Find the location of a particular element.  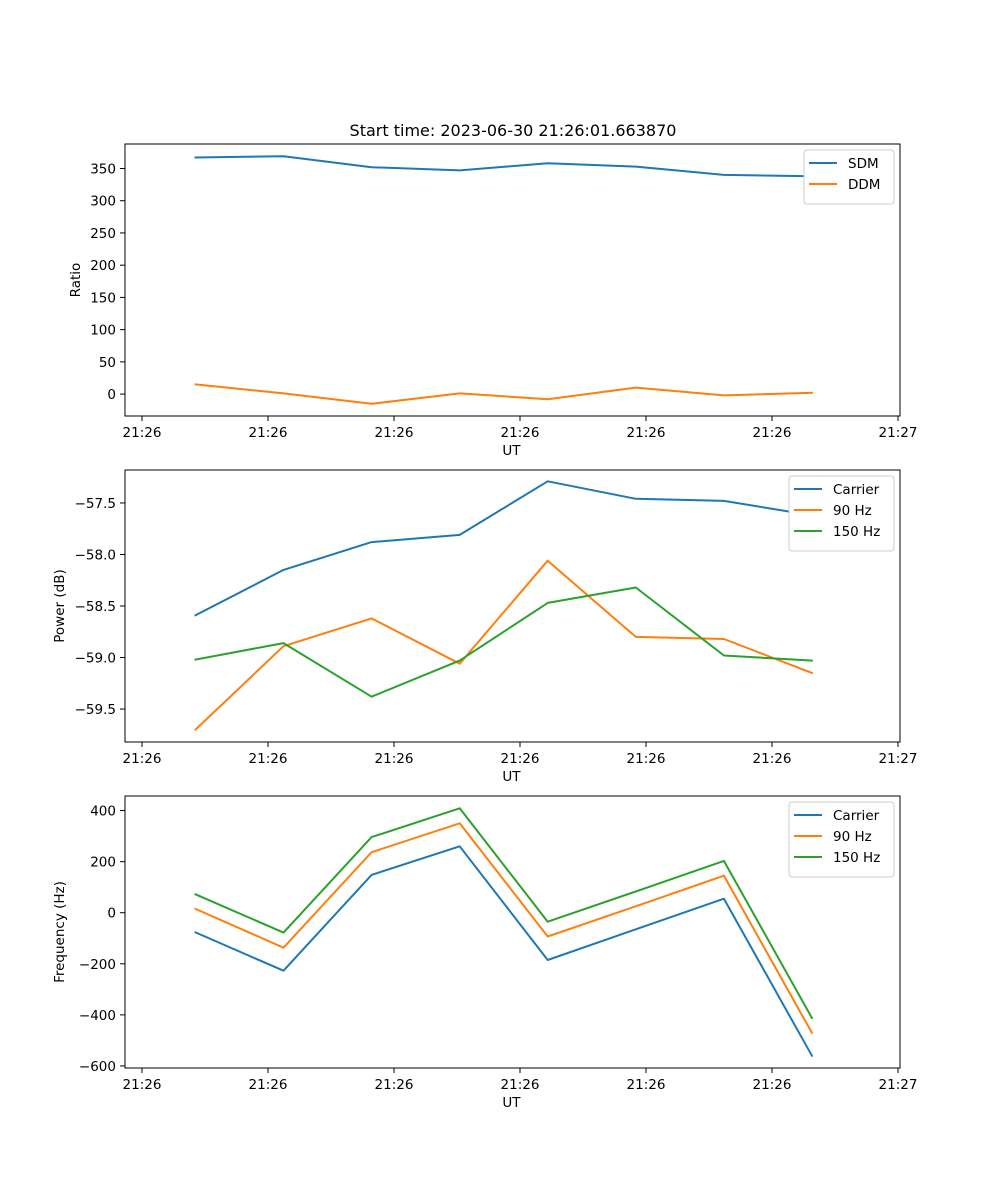

figure-title: Start time: 2023-06-30 21:26:01.663870 is located at coordinates (513, 130).